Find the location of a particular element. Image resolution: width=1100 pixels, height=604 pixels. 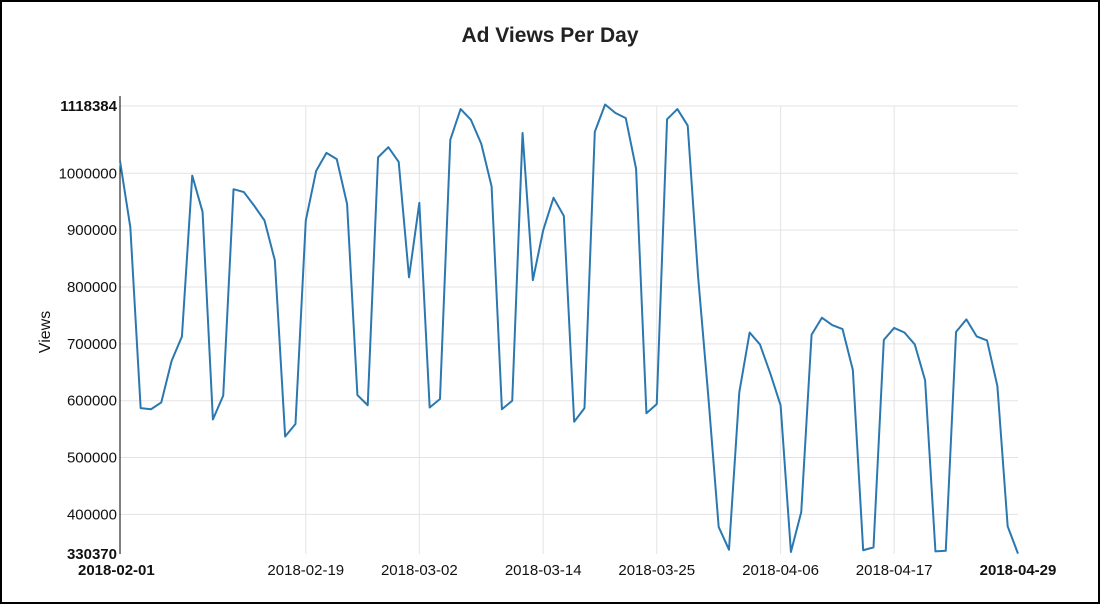

x-tick-label: 2018-03-02 is located at coordinates (419, 570).